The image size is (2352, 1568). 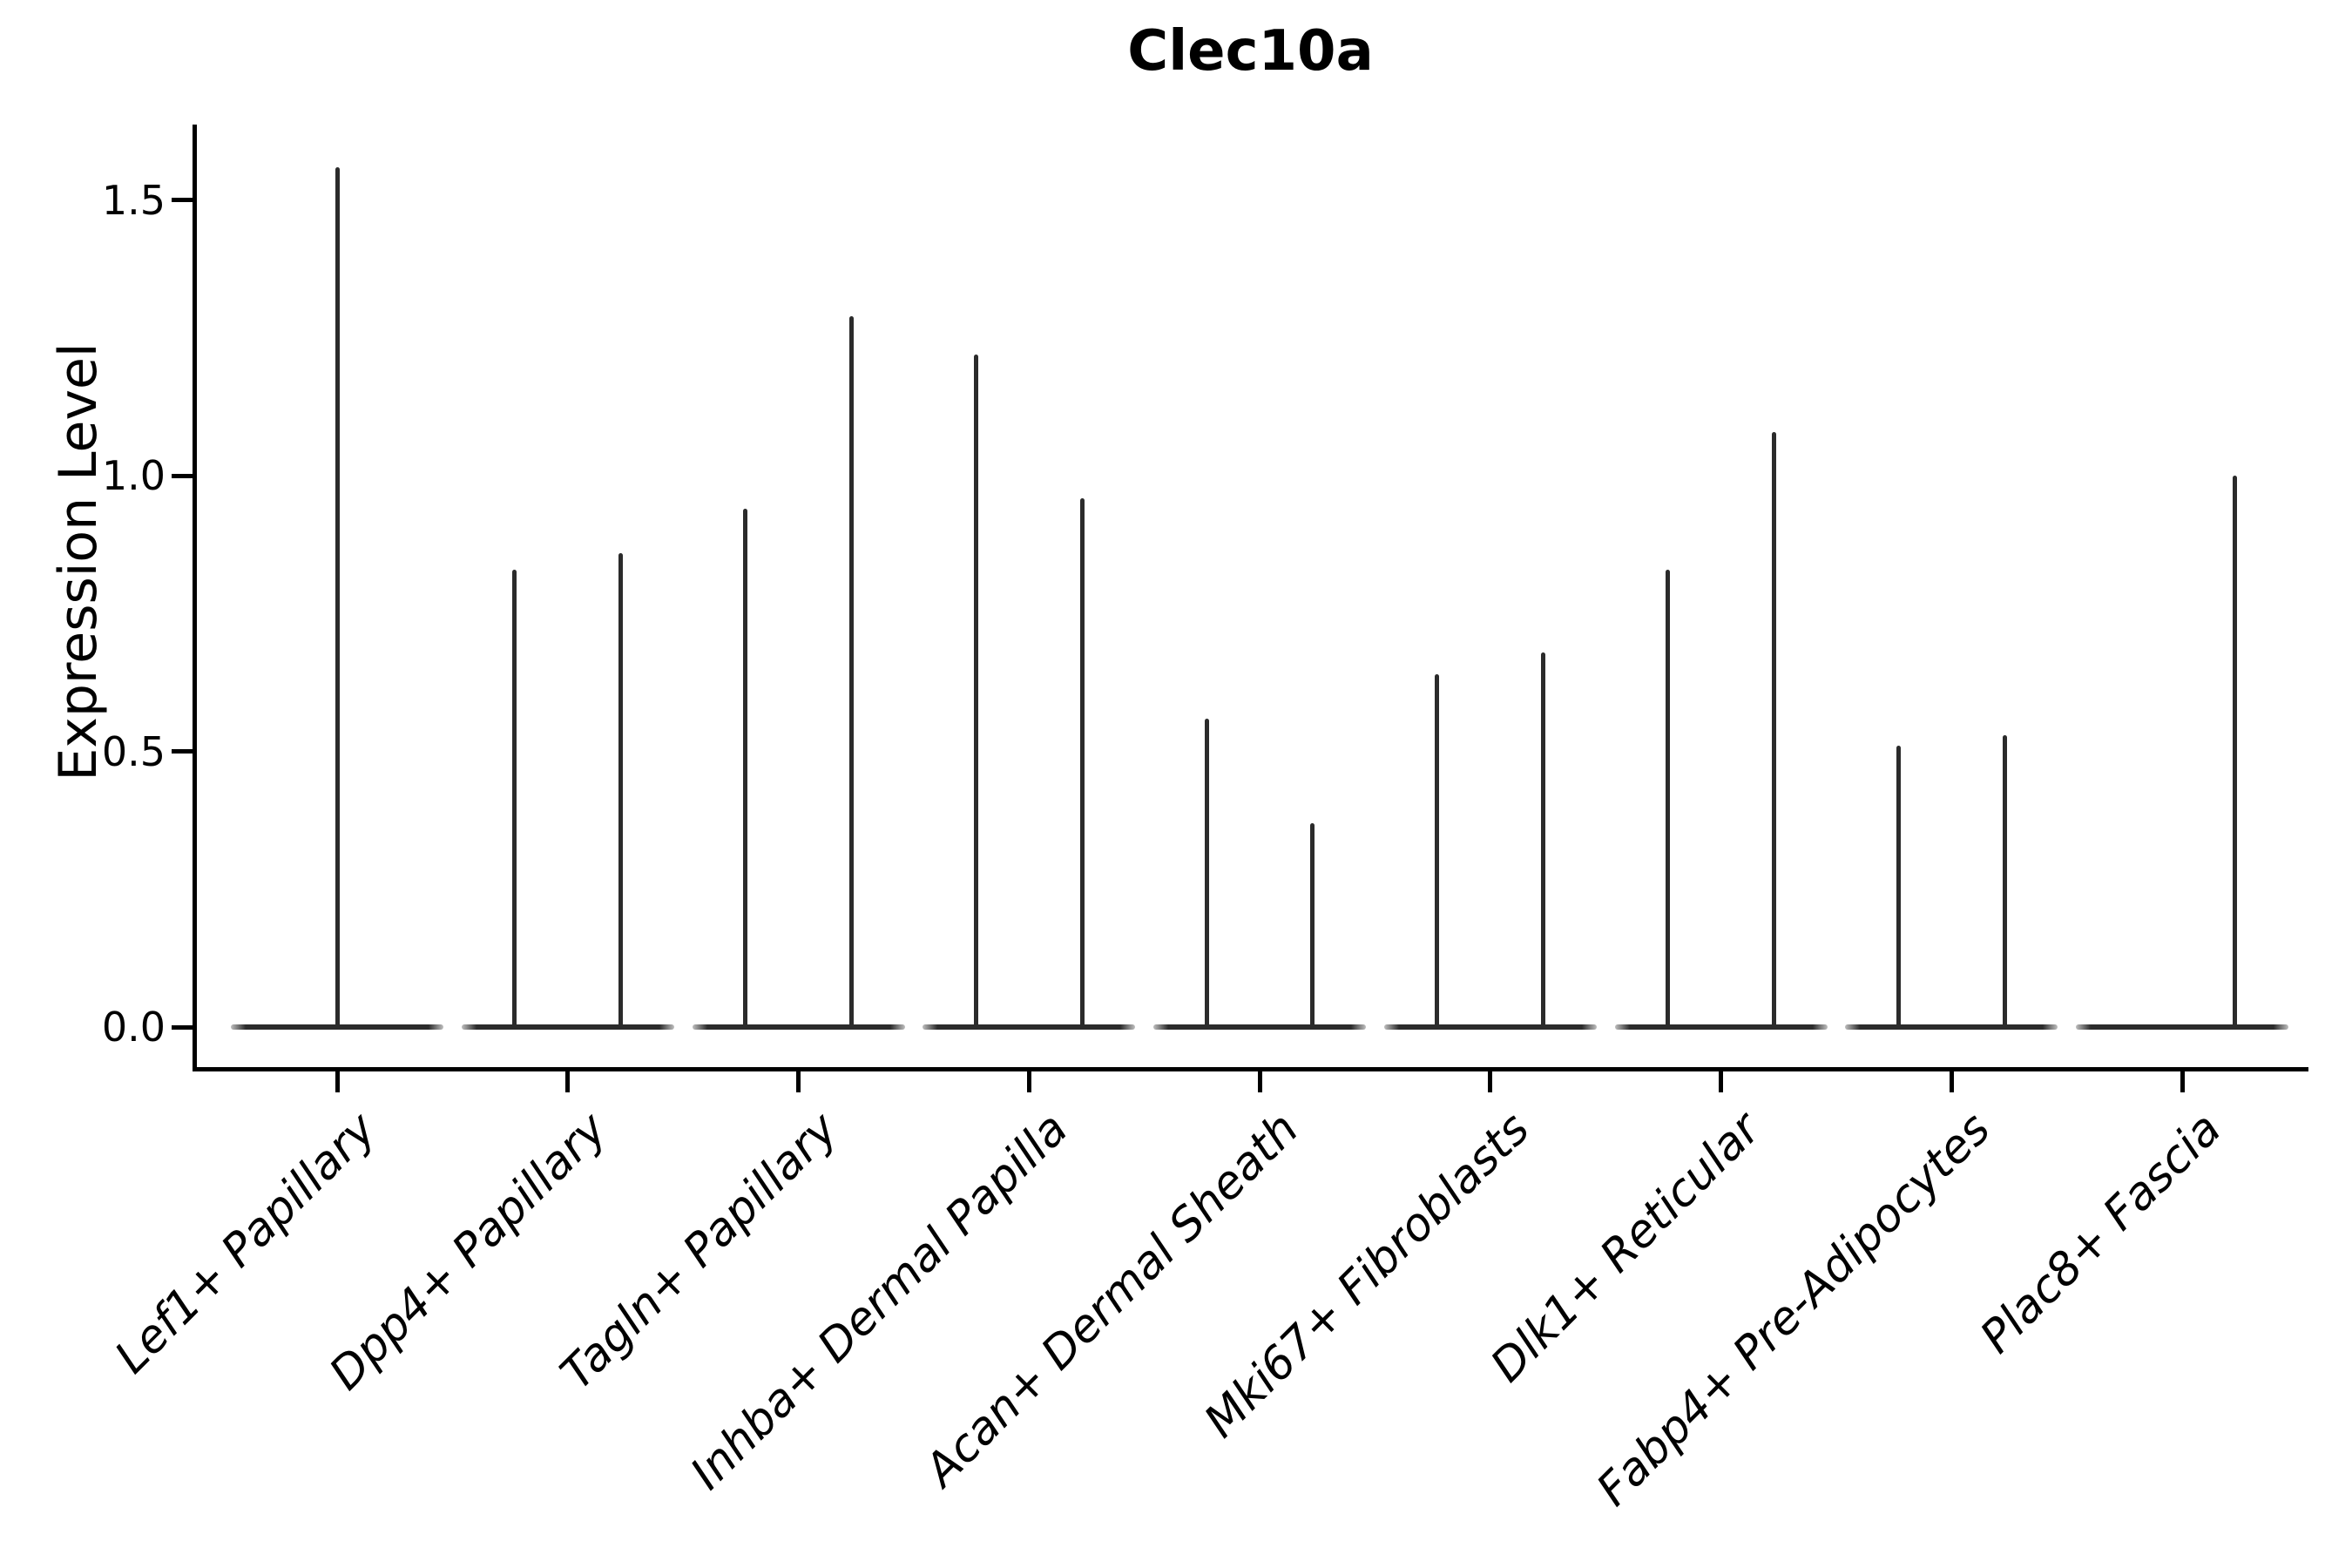 I want to click on y-axis-spine, so click(x=195, y=598).